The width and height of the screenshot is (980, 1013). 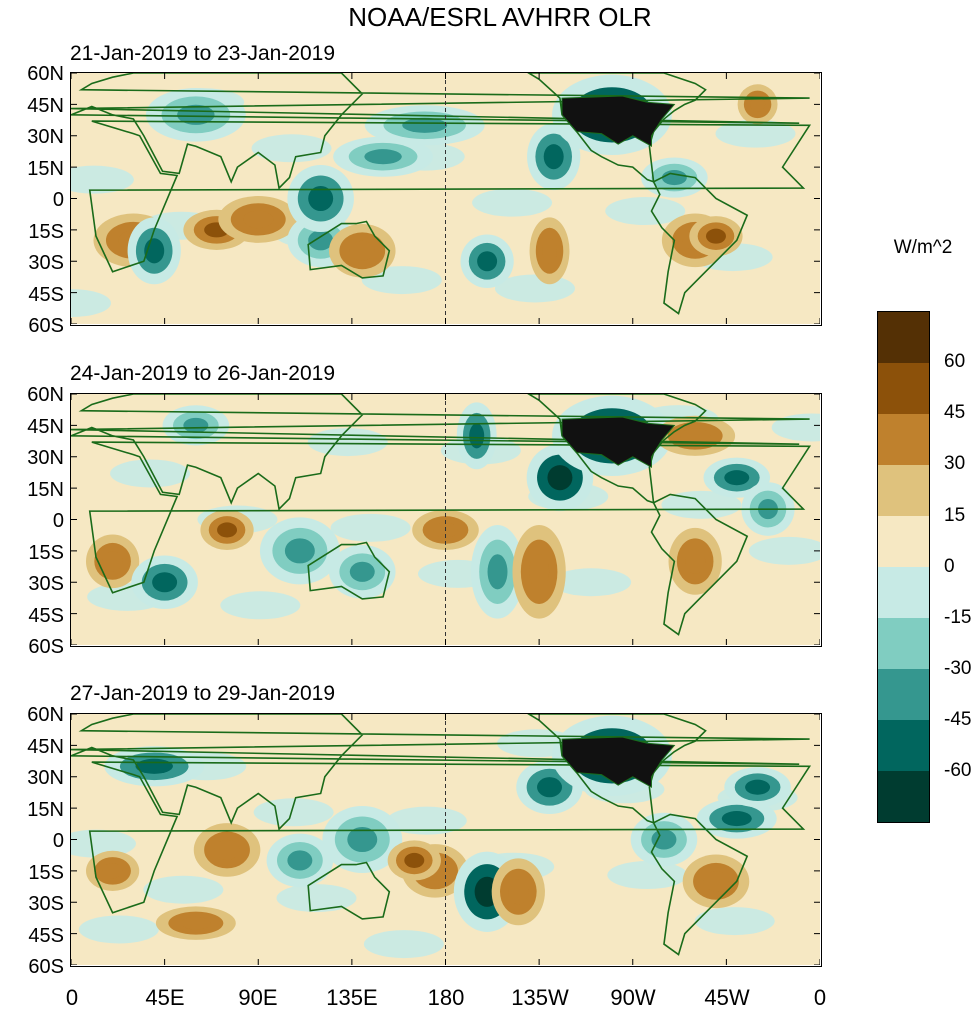 What do you see at coordinates (203, 373) in the screenshot?
I see `panel-2-date-range: 24-Jan-2019 to 26-Jan-2019` at bounding box center [203, 373].